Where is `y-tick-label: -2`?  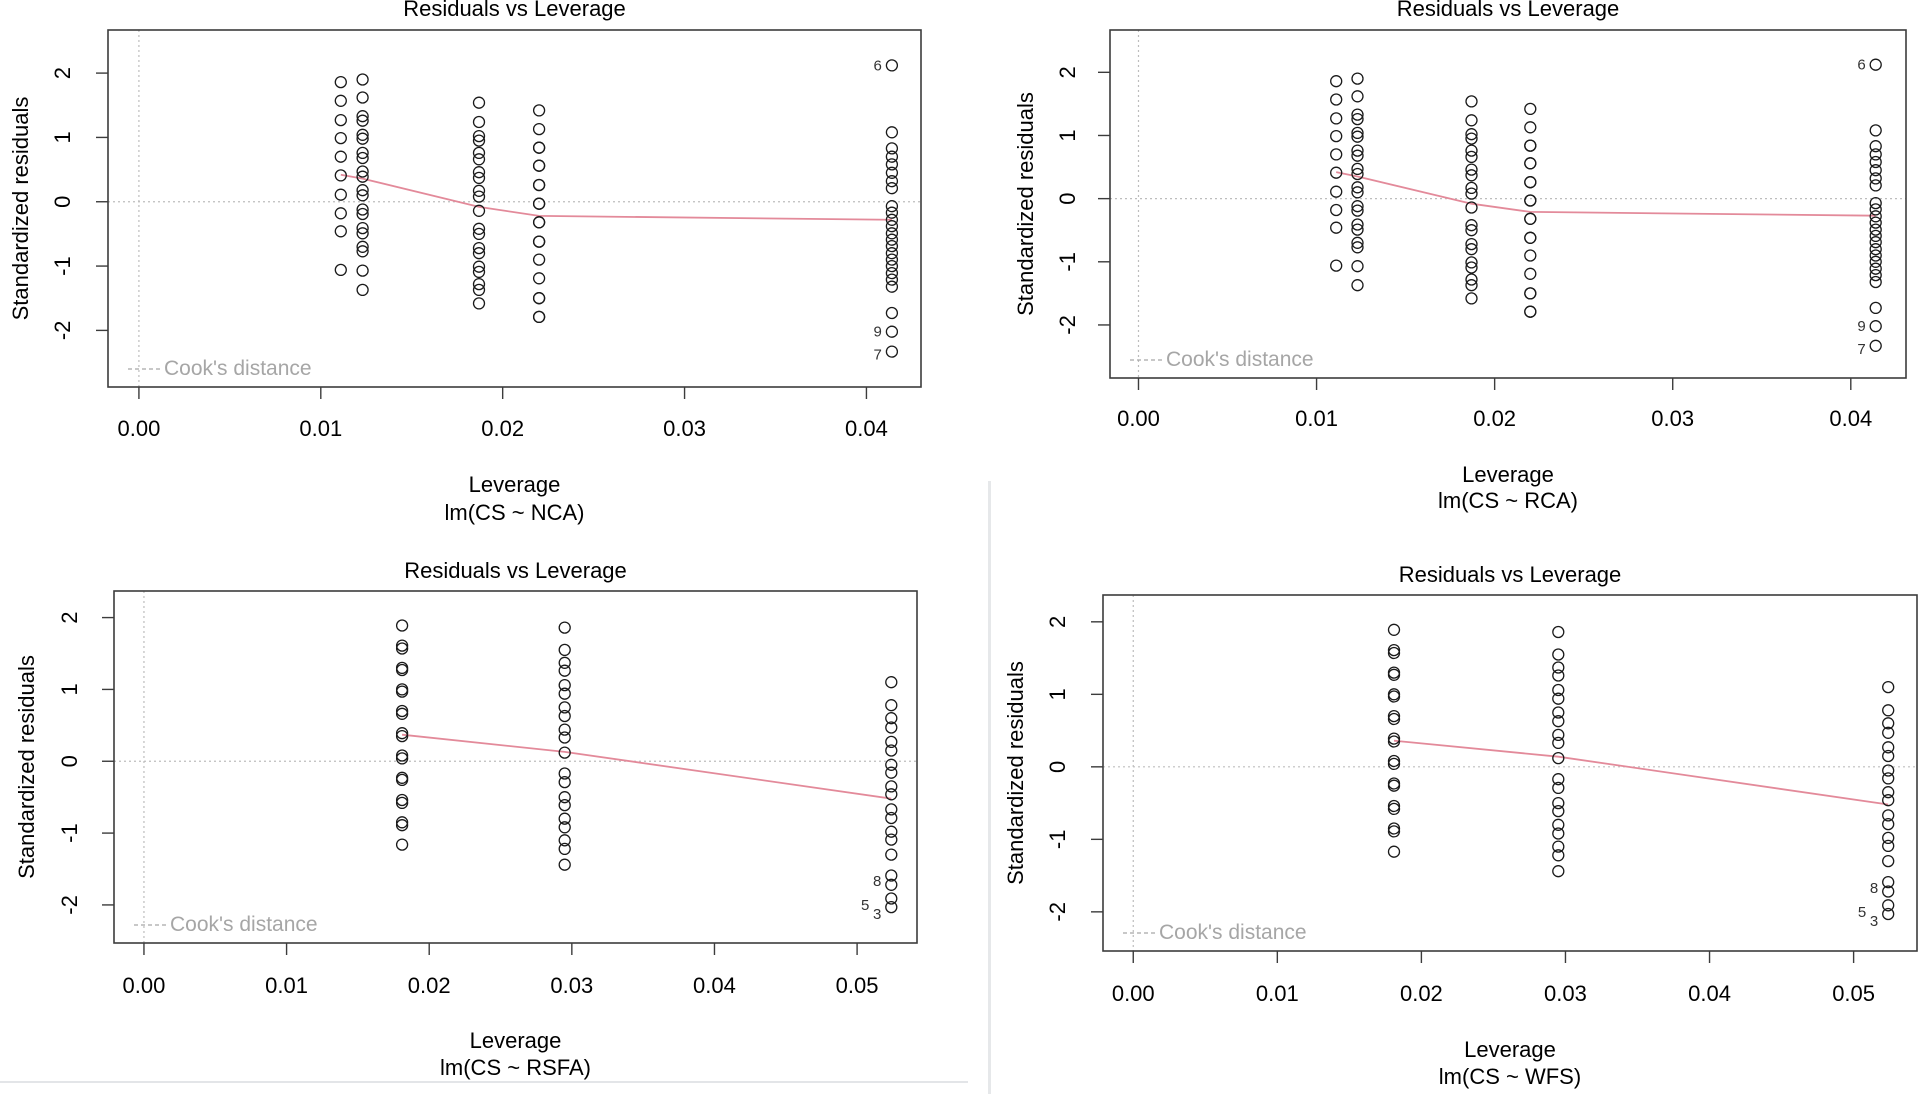 y-tick-label: -2 is located at coordinates (62, 331).